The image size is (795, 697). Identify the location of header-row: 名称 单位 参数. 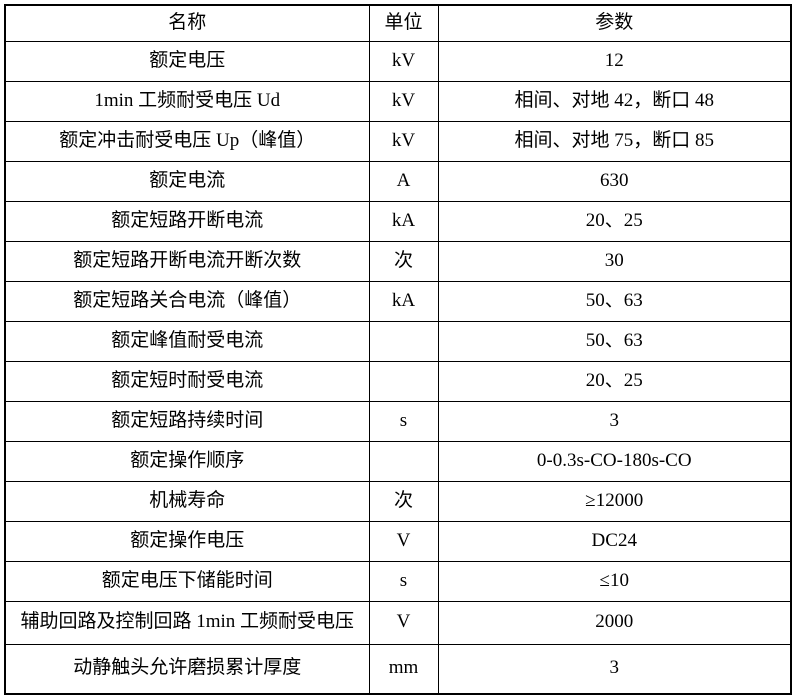
(398, 23).